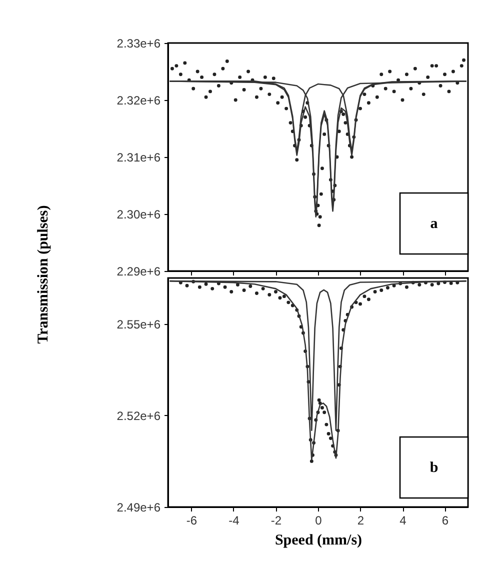 The width and height of the screenshot is (499, 579). Describe the element at coordinates (234, 521) in the screenshot. I see `x-tick-label: -4` at that location.